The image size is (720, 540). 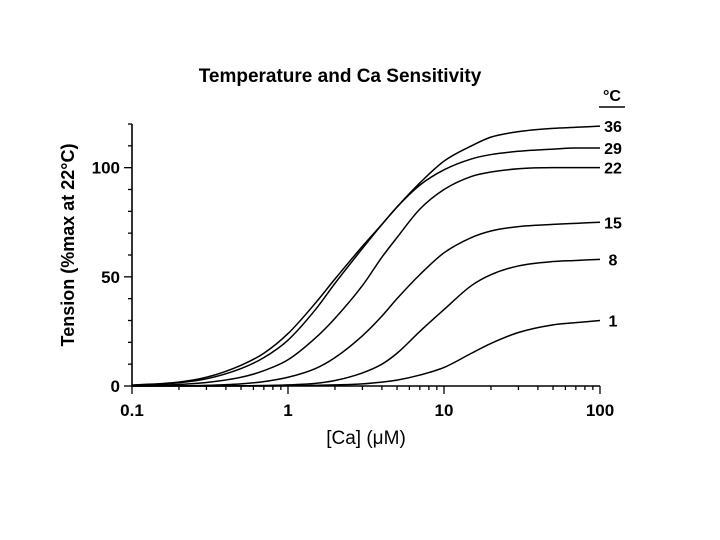 What do you see at coordinates (444, 410) in the screenshot?
I see `x-tick-label: 10` at bounding box center [444, 410].